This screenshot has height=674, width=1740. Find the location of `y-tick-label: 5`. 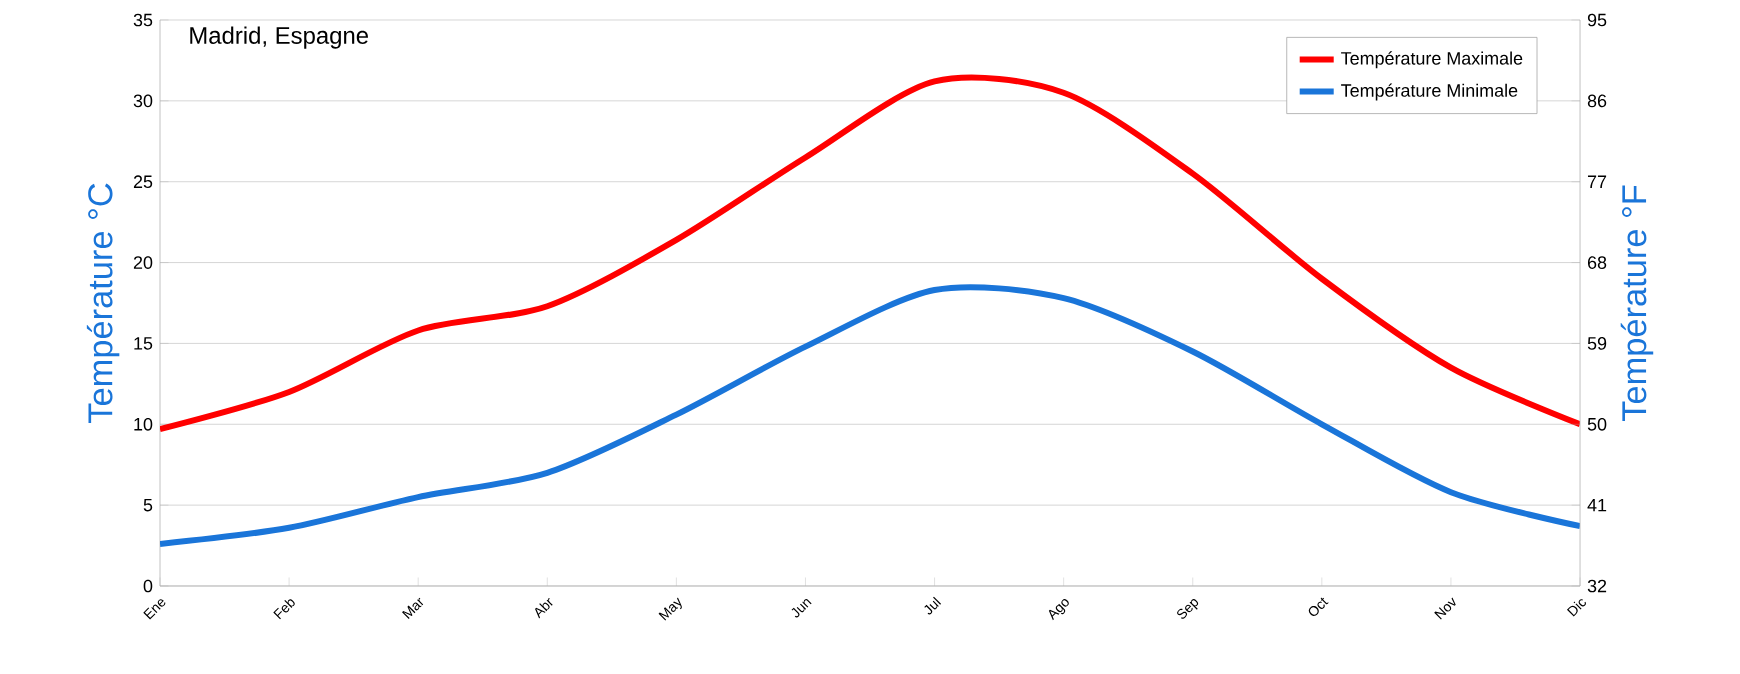

y-tick-label: 5 is located at coordinates (148, 505).